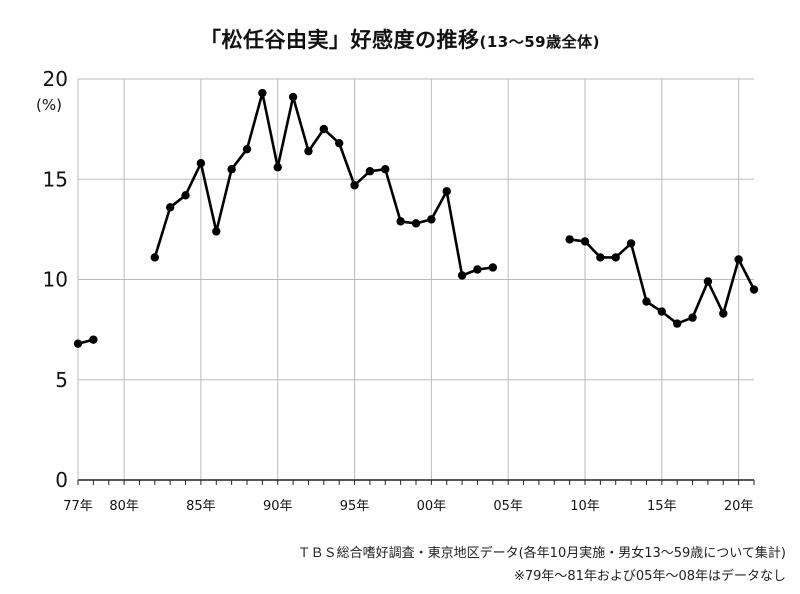 This screenshot has height=594, width=800. I want to click on x-tick-label: 95年, so click(355, 506).